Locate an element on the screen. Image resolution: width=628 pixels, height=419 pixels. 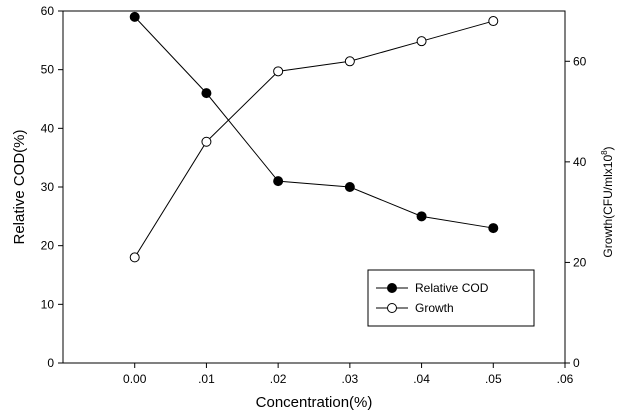
right-y-axis-label-superscript: 8 is located at coordinates (604, 152).